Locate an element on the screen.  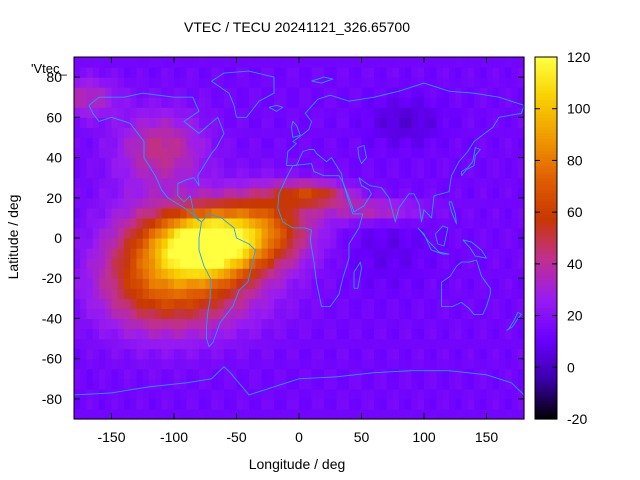
coastline-australia is located at coordinates (466, 287).